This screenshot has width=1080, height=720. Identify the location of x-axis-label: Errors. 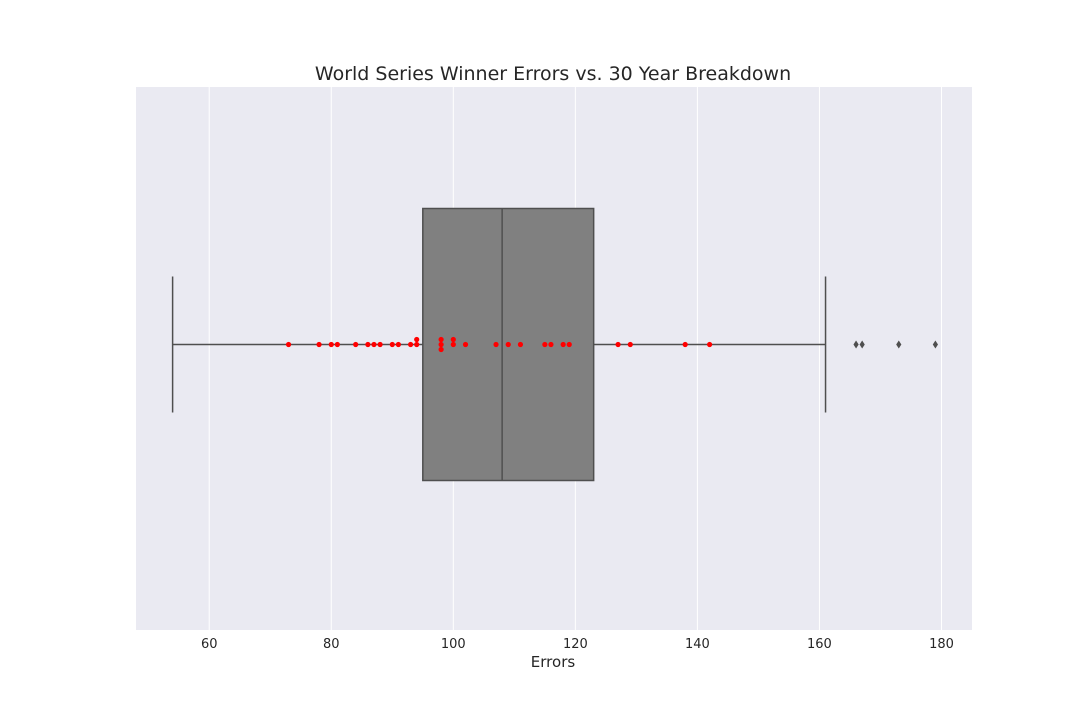
(553, 662).